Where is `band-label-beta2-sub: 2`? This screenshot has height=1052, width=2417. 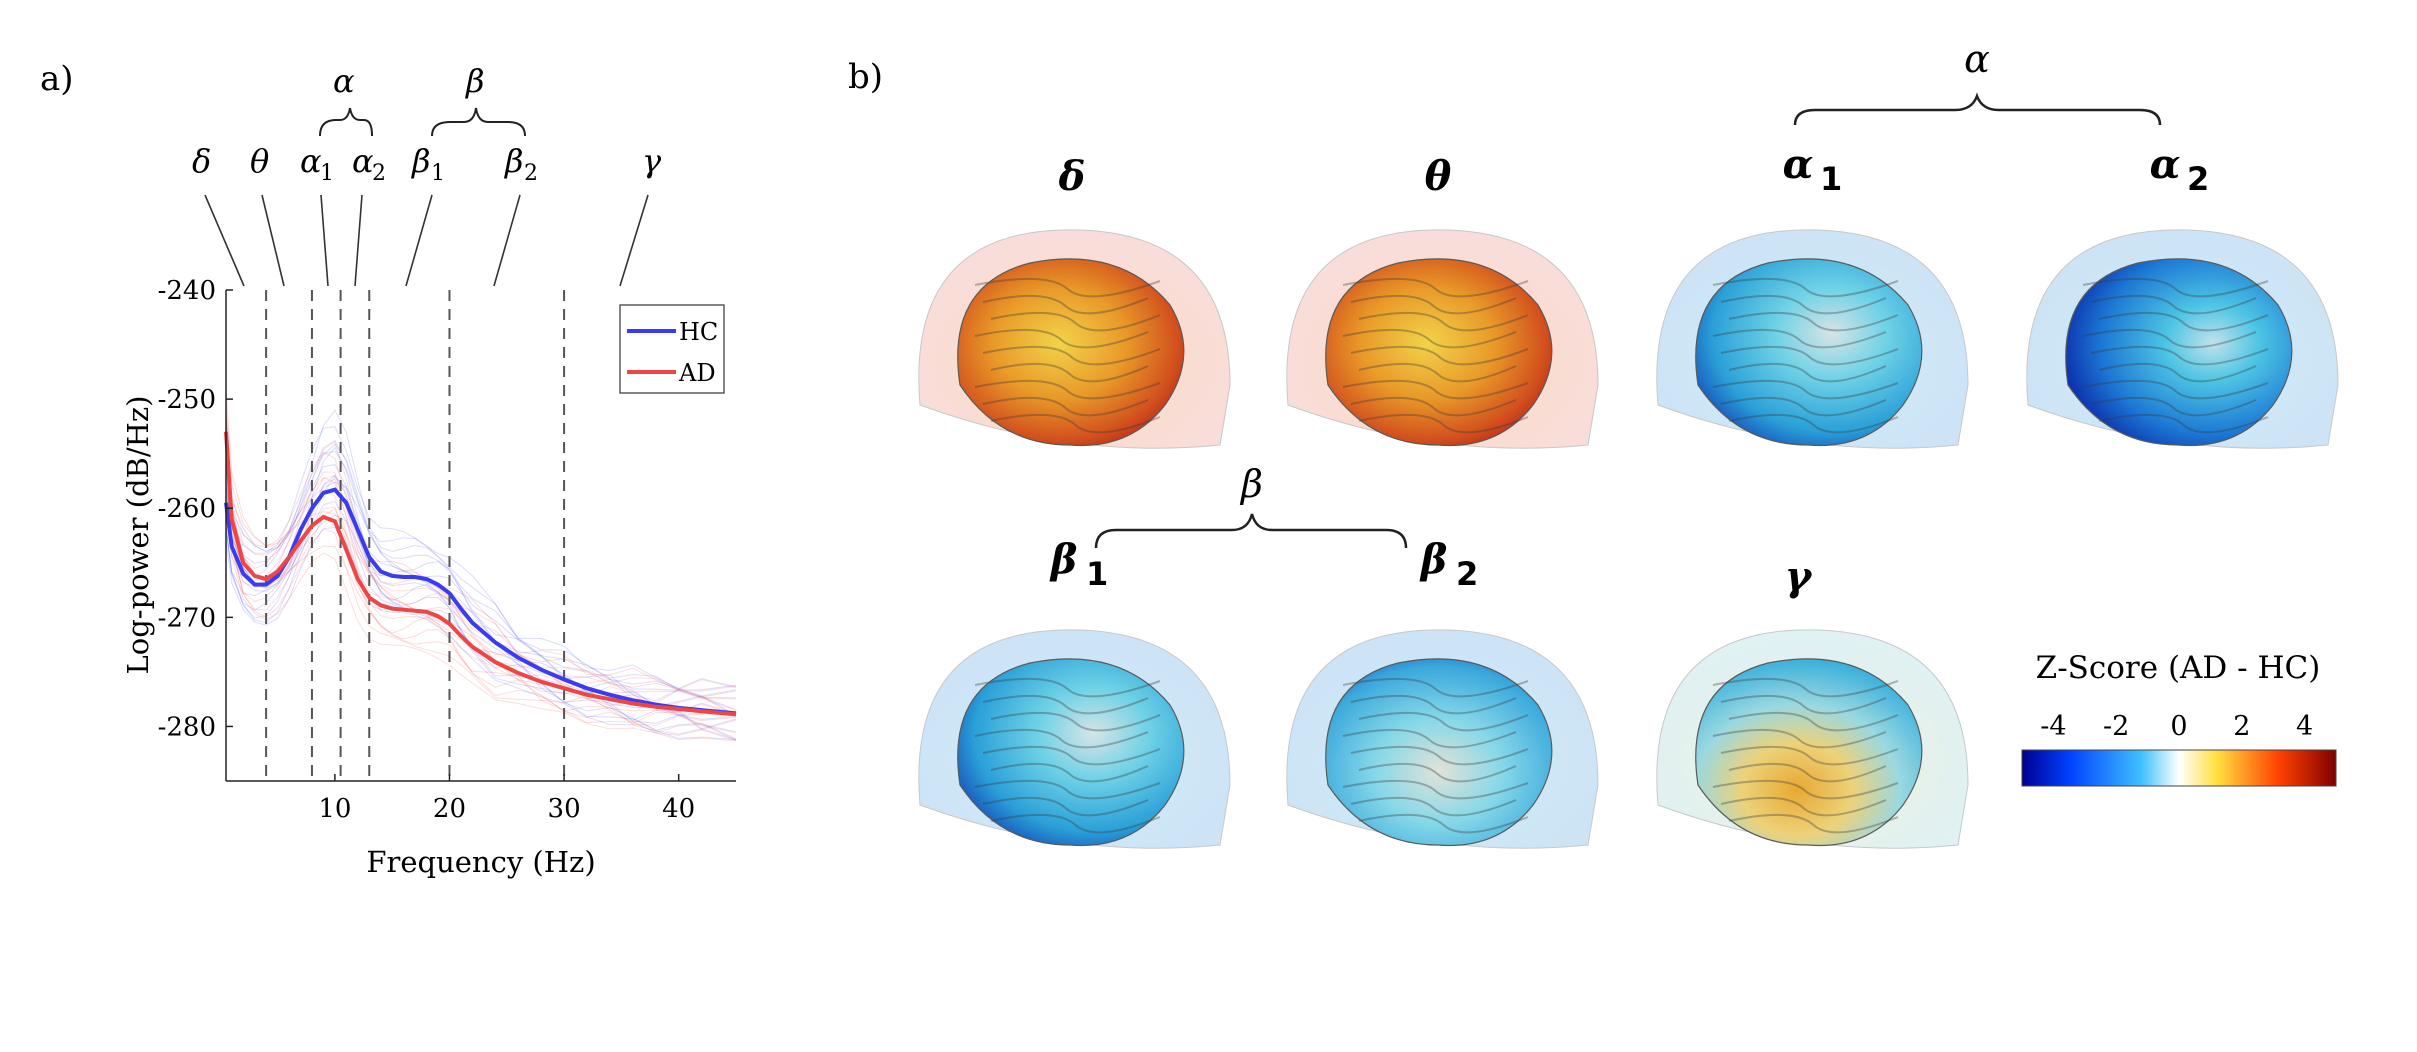
band-label-beta2-sub: 2 is located at coordinates (531, 173).